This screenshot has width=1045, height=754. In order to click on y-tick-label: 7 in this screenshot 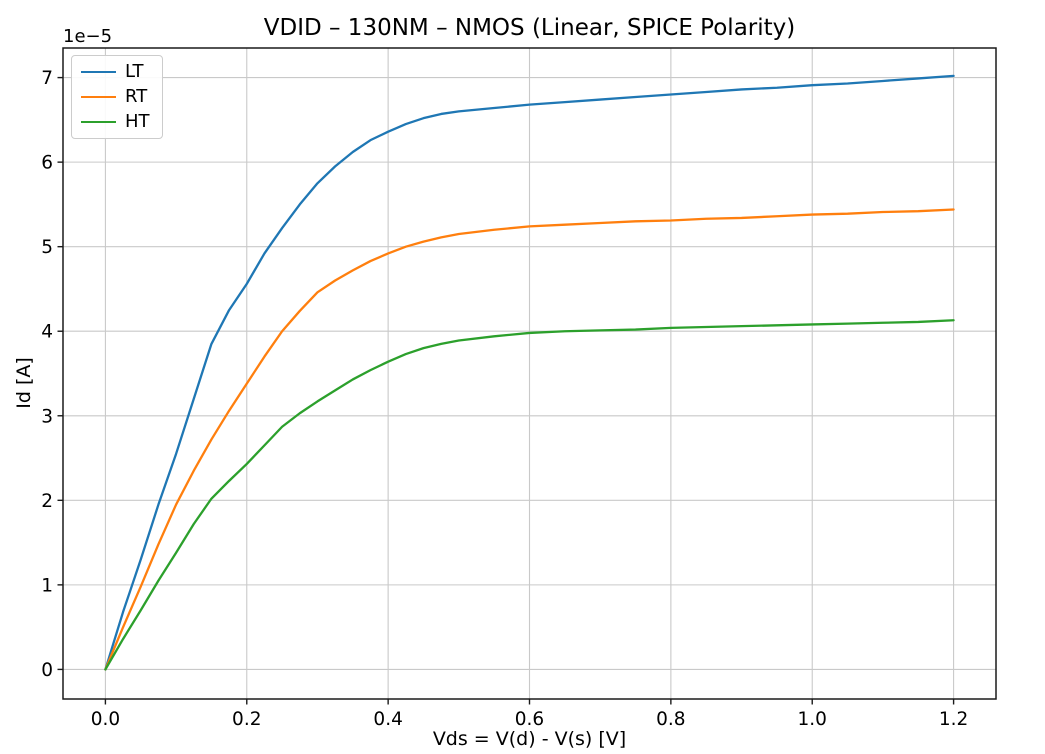, I will do `click(47, 78)`.